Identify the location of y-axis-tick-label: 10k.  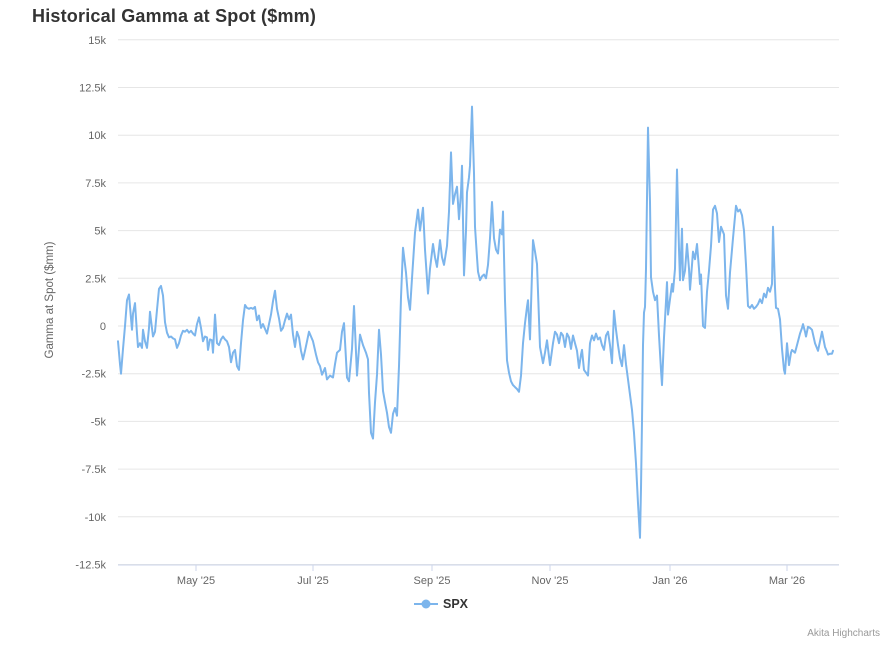
(97, 136).